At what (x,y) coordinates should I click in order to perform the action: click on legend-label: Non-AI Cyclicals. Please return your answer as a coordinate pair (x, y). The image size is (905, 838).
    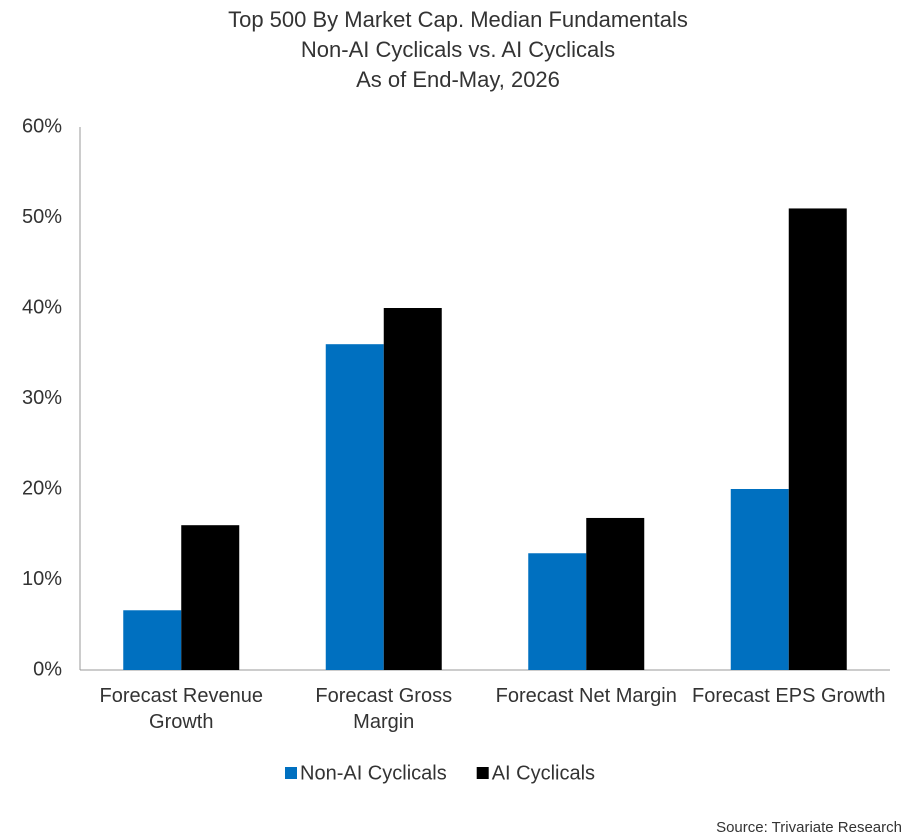
    Looking at the image, I should click on (373, 773).